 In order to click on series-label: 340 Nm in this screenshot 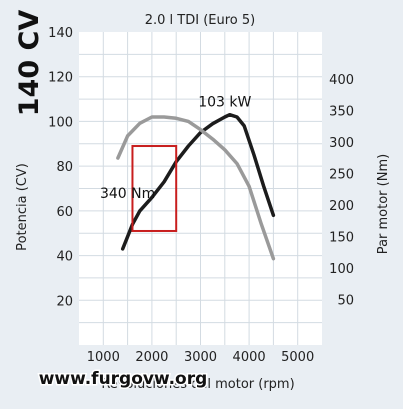, I will do `click(127, 194)`.